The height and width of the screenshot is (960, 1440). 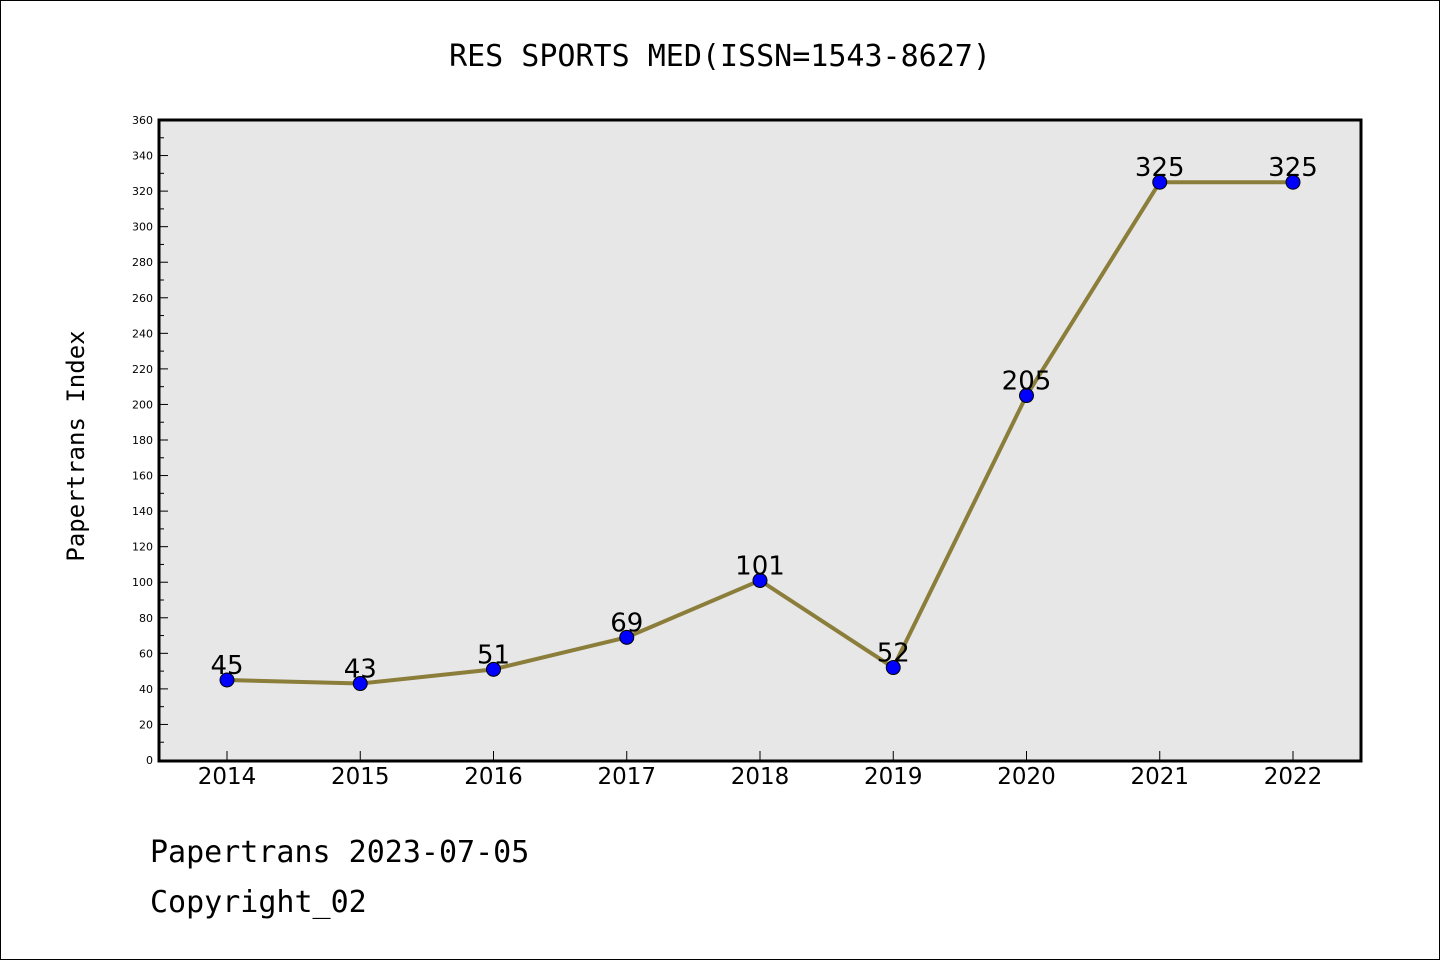 I want to click on x-tick-label: 2017, so click(x=626, y=777).